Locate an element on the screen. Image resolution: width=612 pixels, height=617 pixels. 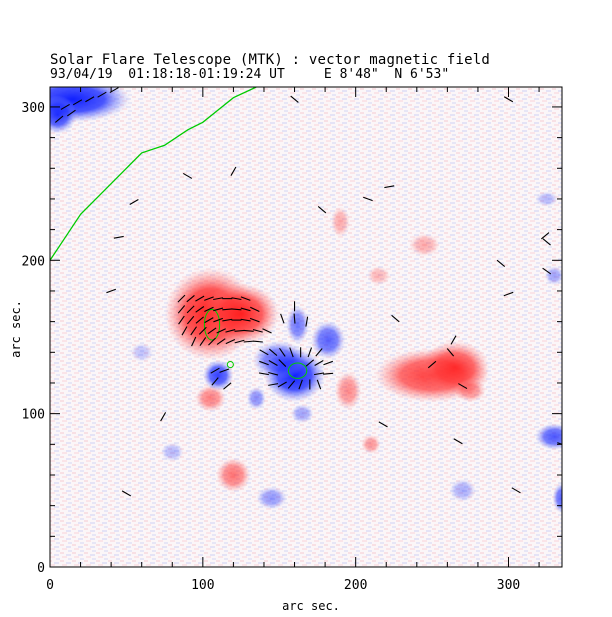
x-axis-label: arc sec. is located at coordinates (311, 606).